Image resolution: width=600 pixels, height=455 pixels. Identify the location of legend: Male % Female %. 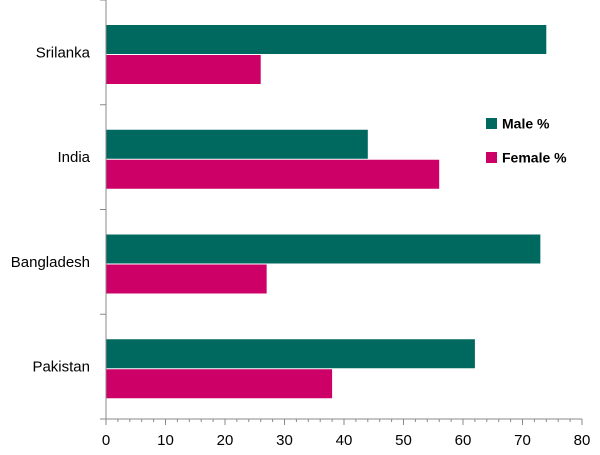
(526, 141).